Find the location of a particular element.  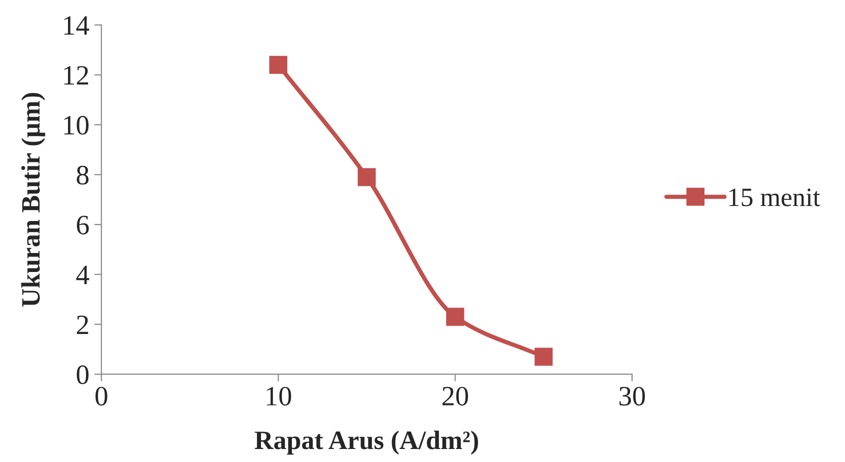

y-axis-title: Ukuran Butir (µm) is located at coordinates (33, 199).